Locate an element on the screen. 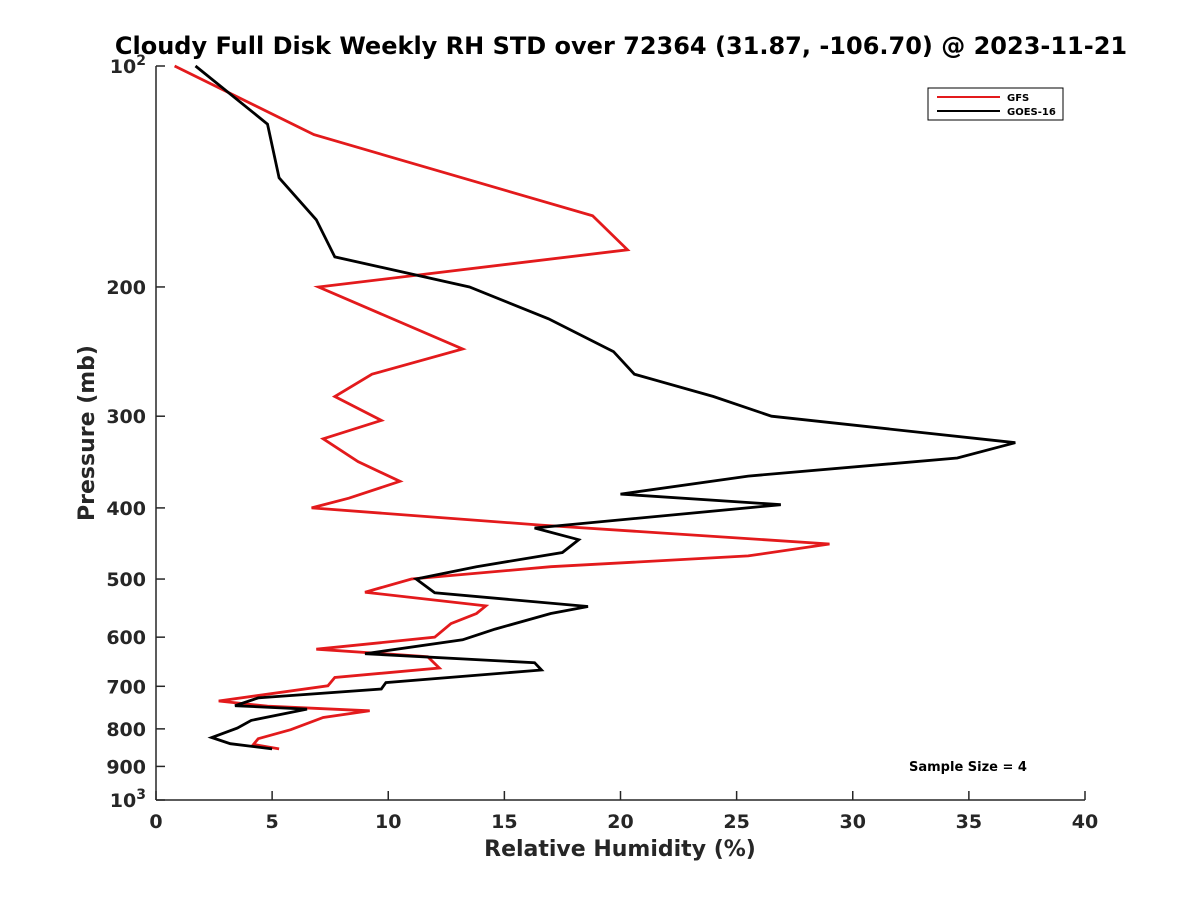 The height and width of the screenshot is (900, 1200). x-tick-label: 35 is located at coordinates (969, 822).